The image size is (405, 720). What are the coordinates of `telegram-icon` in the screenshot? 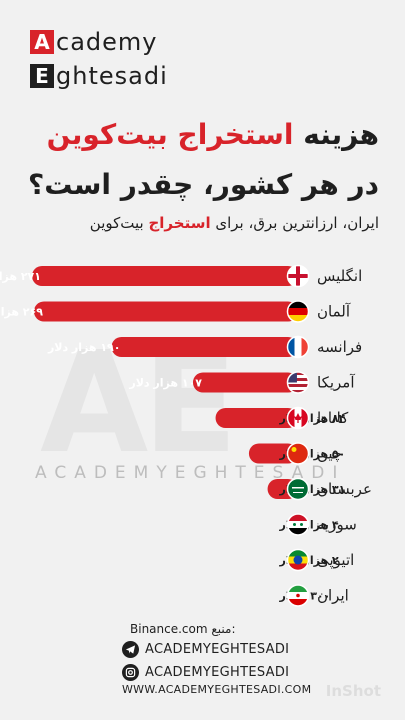 It's located at (130, 649).